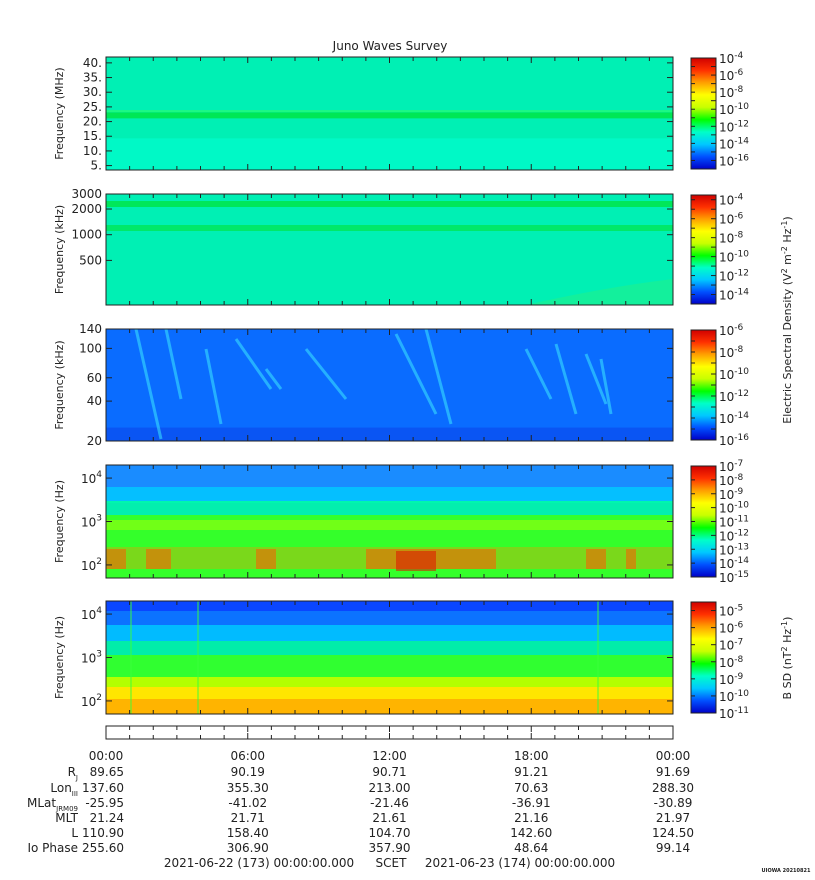  Describe the element at coordinates (59, 384) in the screenshot. I see `ylabel-lfr-high: Frequency (kHz)` at that location.